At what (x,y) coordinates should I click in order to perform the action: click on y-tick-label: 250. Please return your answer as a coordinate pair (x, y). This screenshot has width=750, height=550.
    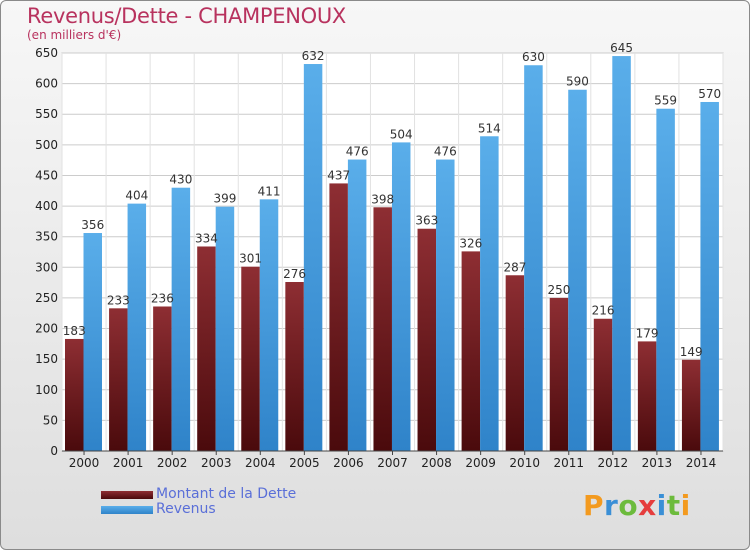
    Looking at the image, I should click on (46, 298).